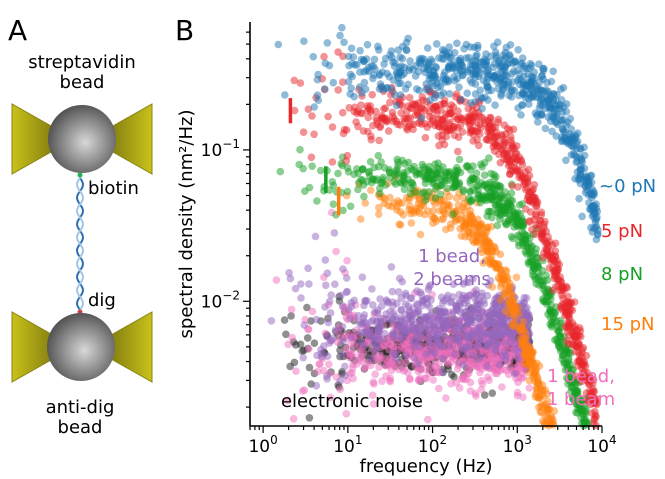 The image size is (665, 479). What do you see at coordinates (432, 445) in the screenshot?
I see `x-tick-label-2: 10²` at bounding box center [432, 445].